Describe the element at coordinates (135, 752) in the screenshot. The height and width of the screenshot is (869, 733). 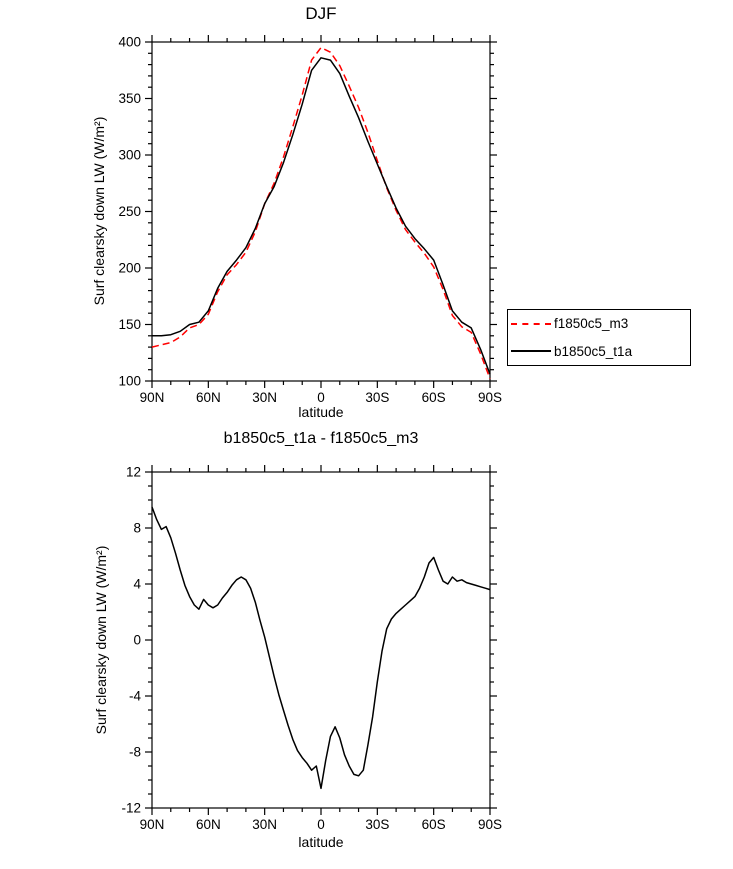
I see `y-tick-label: -8` at that location.